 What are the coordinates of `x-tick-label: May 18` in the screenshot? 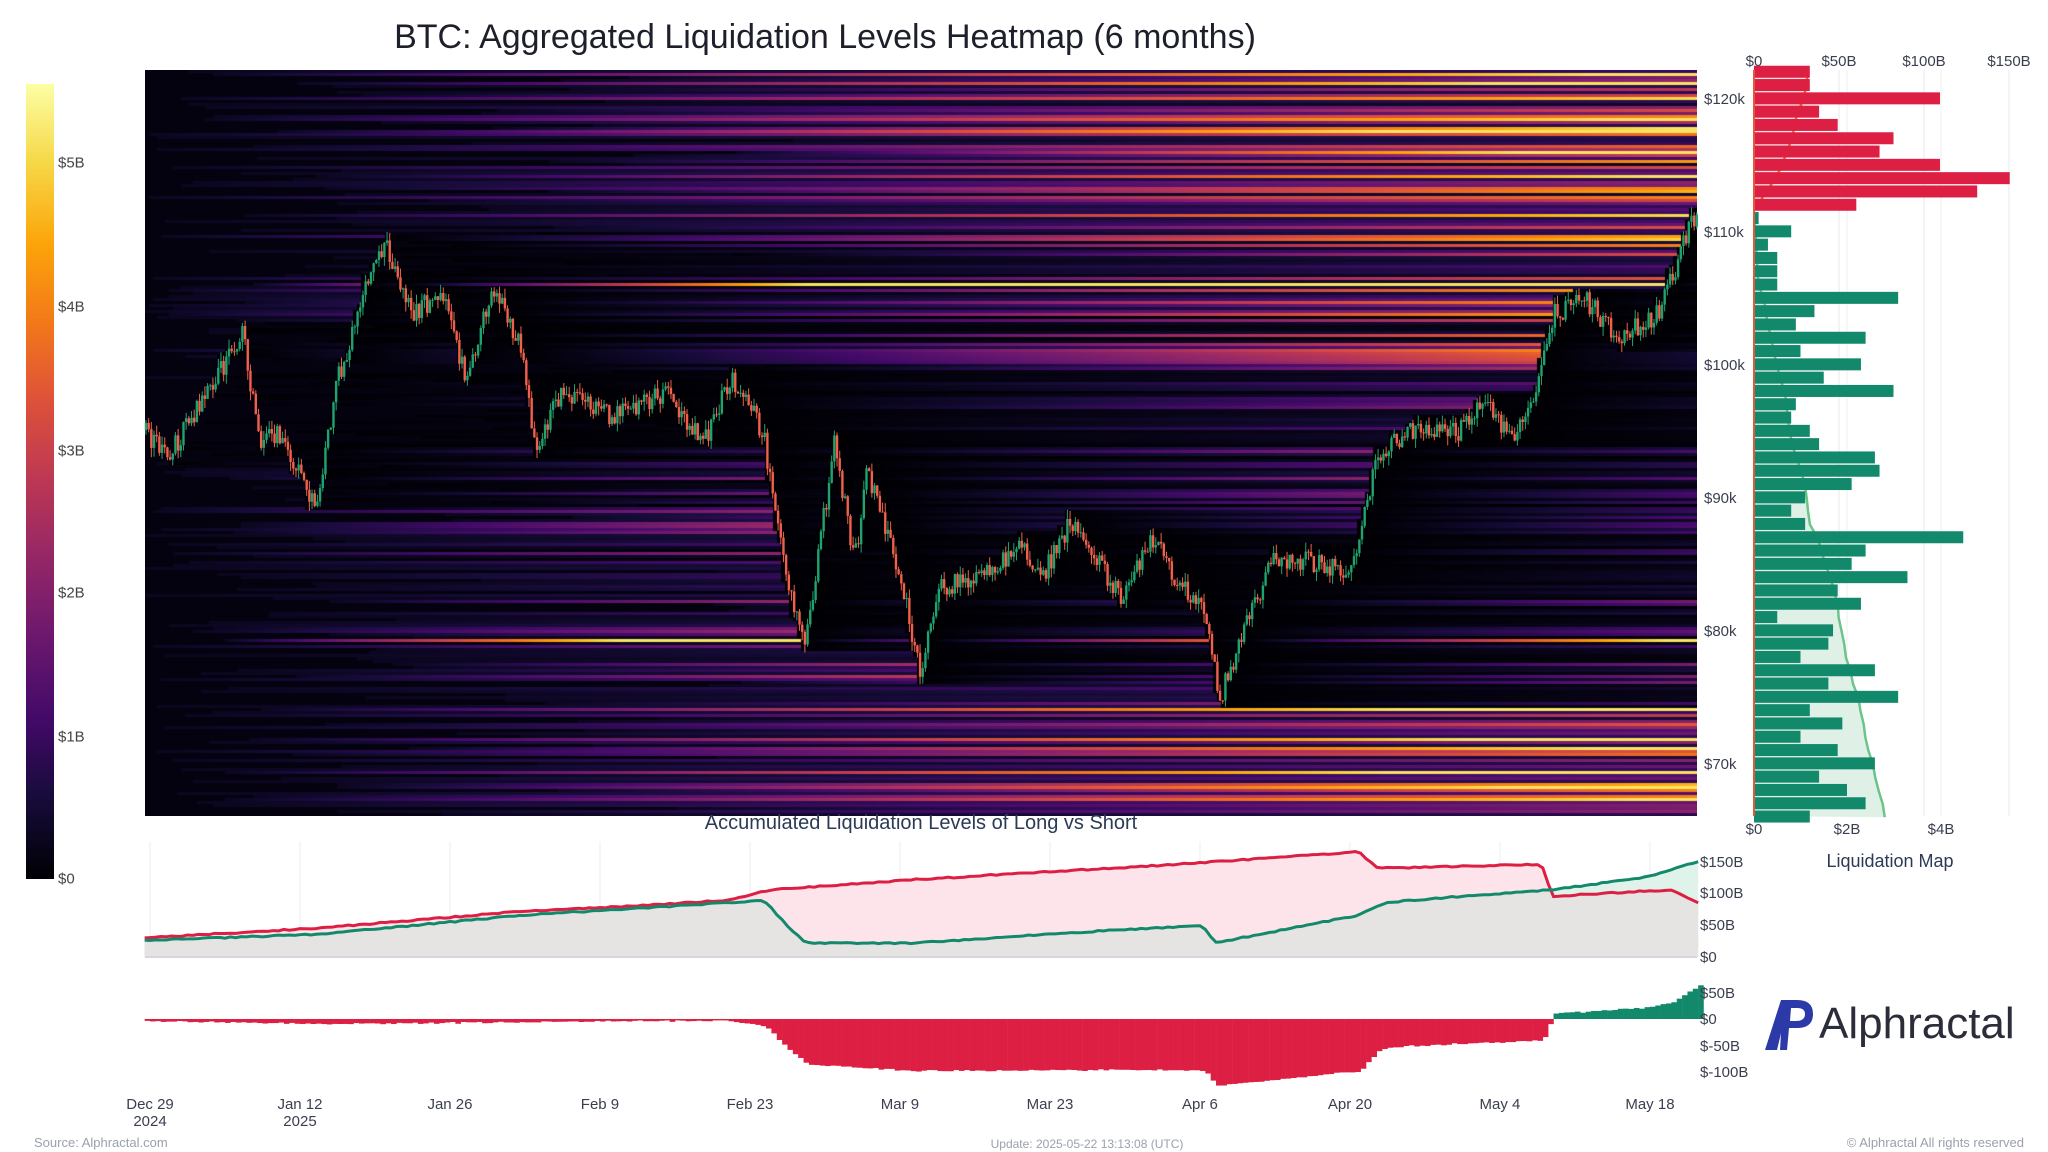 It's located at (1650, 1104).